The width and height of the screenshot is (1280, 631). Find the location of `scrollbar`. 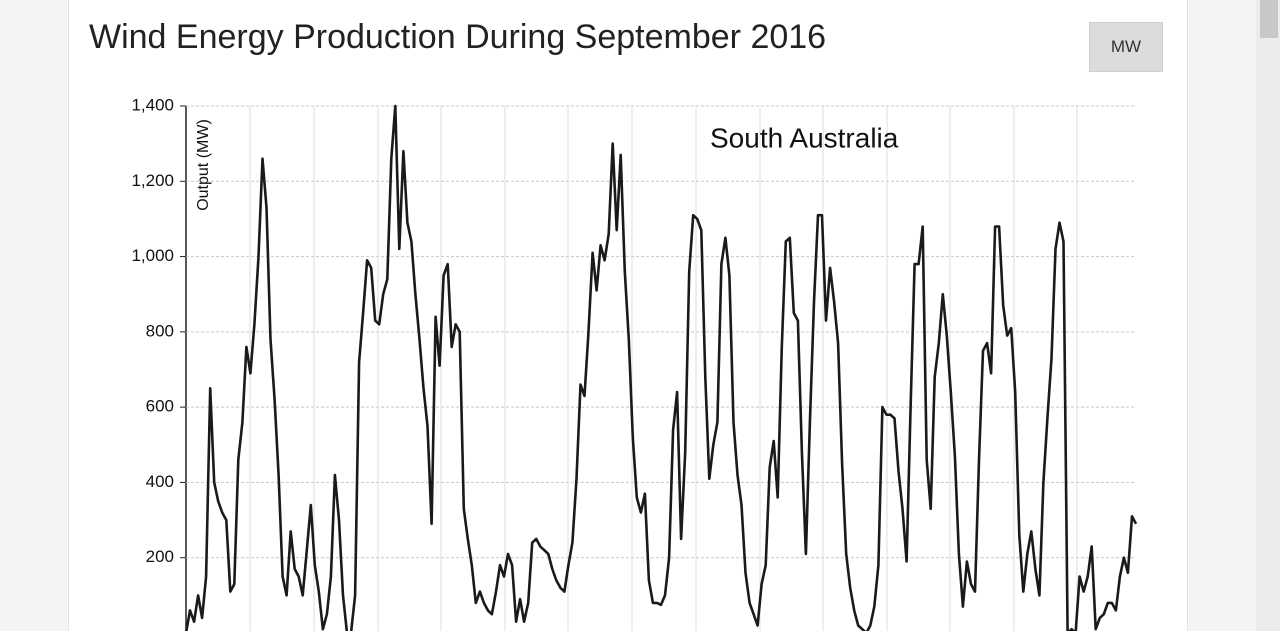

scrollbar is located at coordinates (1268, 315).